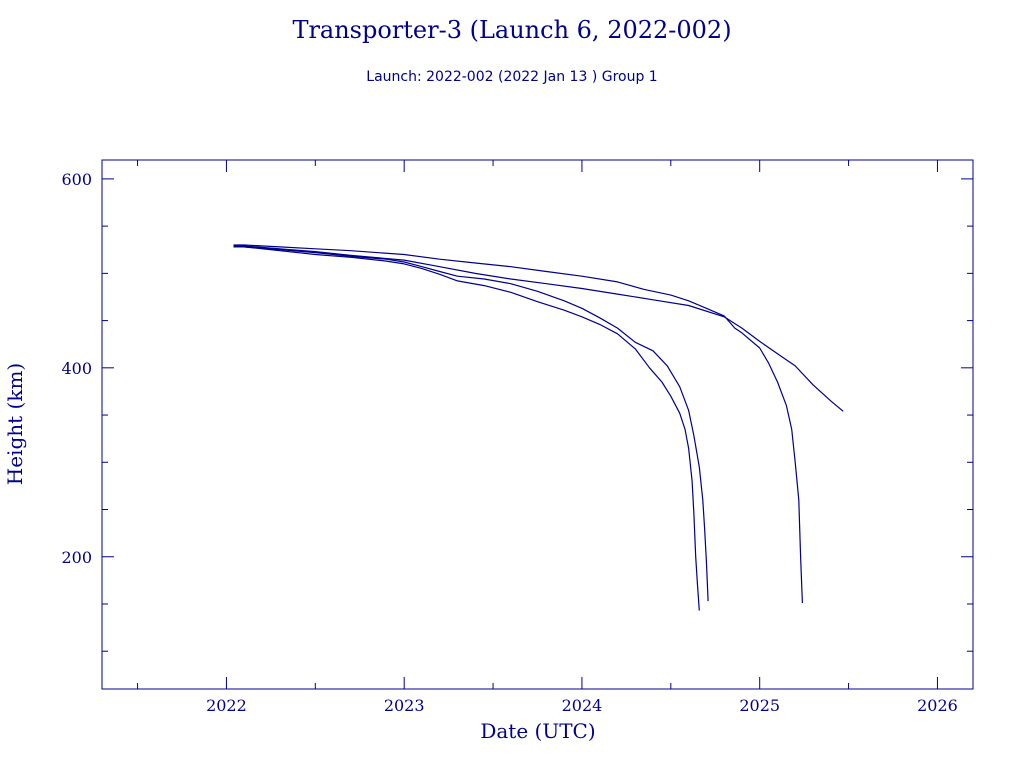 The height and width of the screenshot is (768, 1024). I want to click on x-tick-label: 2023, so click(404, 705).